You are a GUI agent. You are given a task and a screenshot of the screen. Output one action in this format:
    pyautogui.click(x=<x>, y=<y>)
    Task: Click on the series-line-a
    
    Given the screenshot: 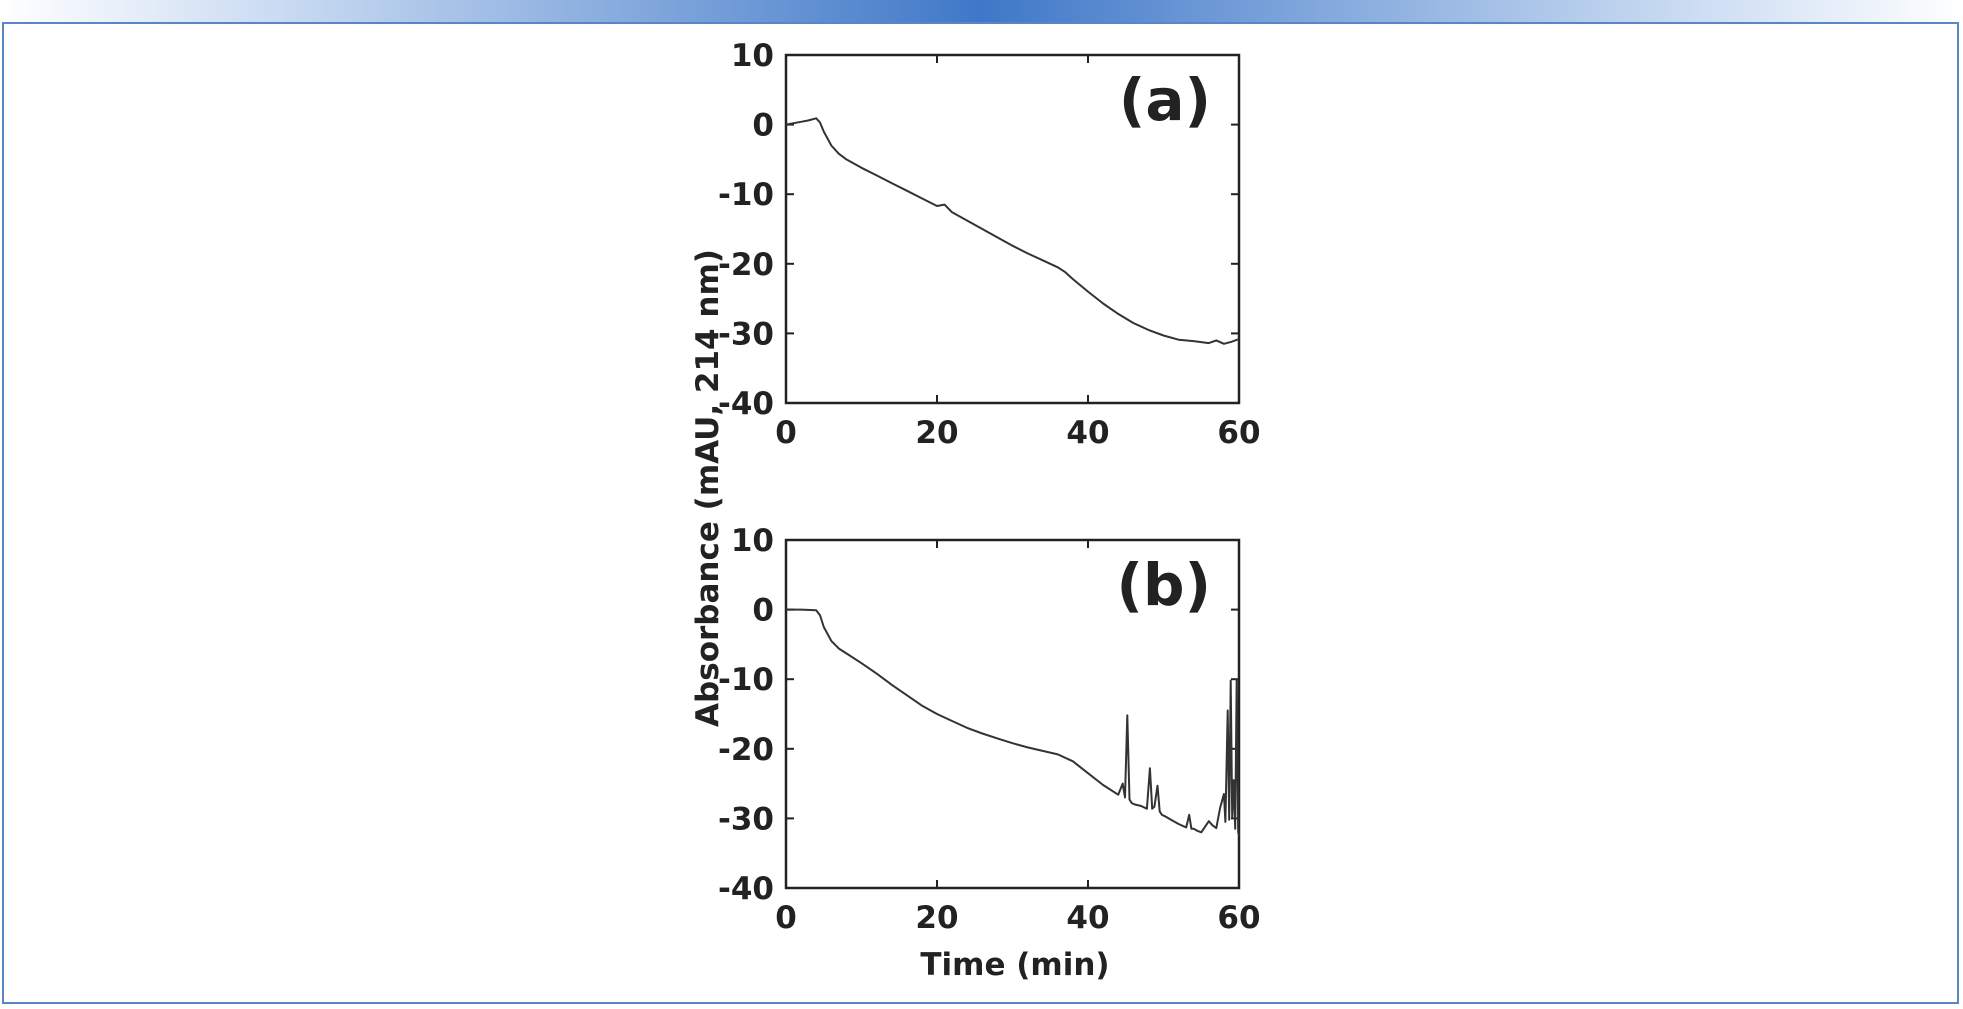 What is the action you would take?
    pyautogui.click(x=1012, y=231)
    